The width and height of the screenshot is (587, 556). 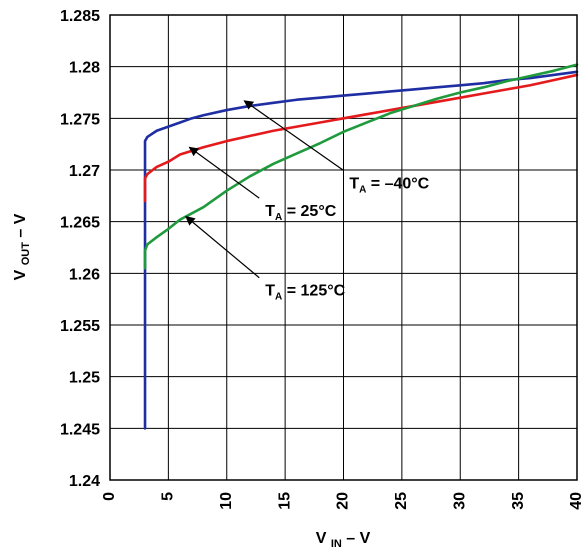 I want to click on annotation-label-value-ann_minus_40: = –40°C, so click(x=397, y=183).